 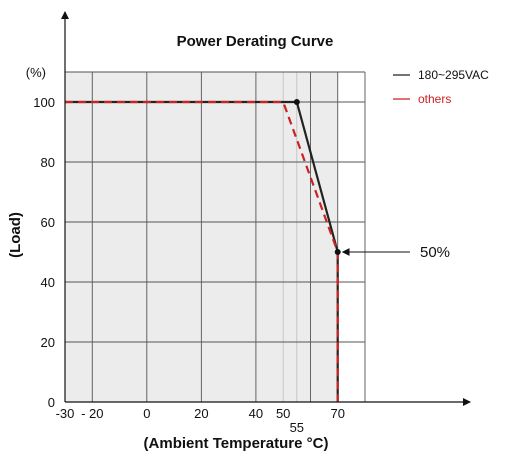 What do you see at coordinates (146, 413) in the screenshot?
I see `x-tick-label: 0` at bounding box center [146, 413].